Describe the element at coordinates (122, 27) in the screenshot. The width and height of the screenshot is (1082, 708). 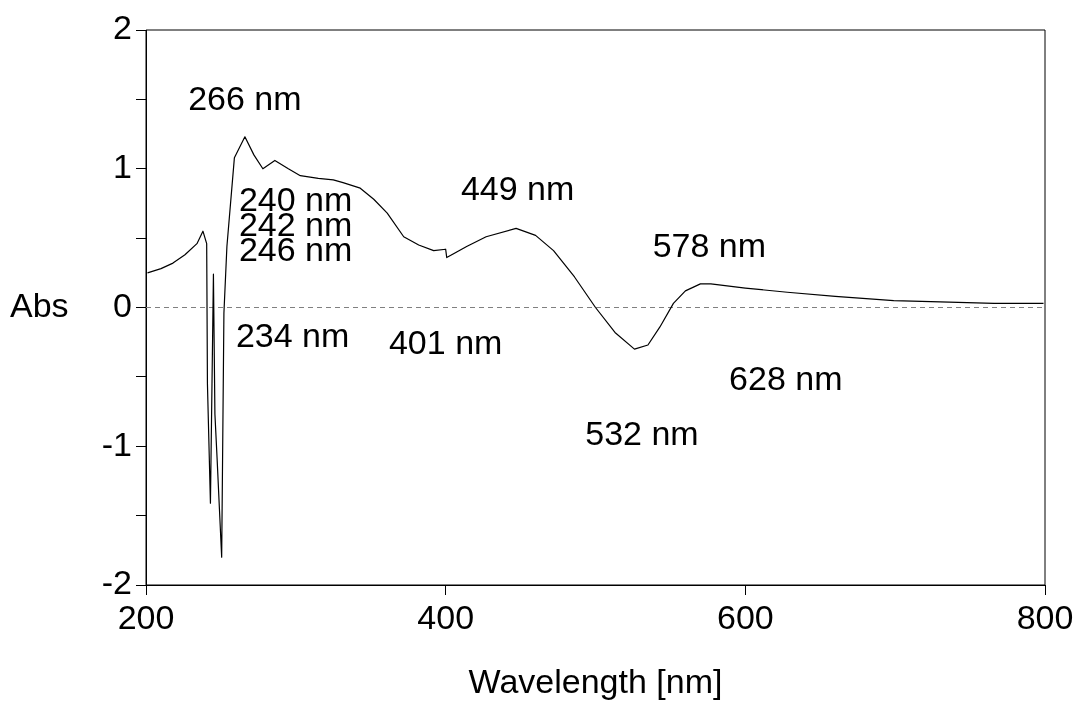
I see `y-tick-label: 2` at that location.